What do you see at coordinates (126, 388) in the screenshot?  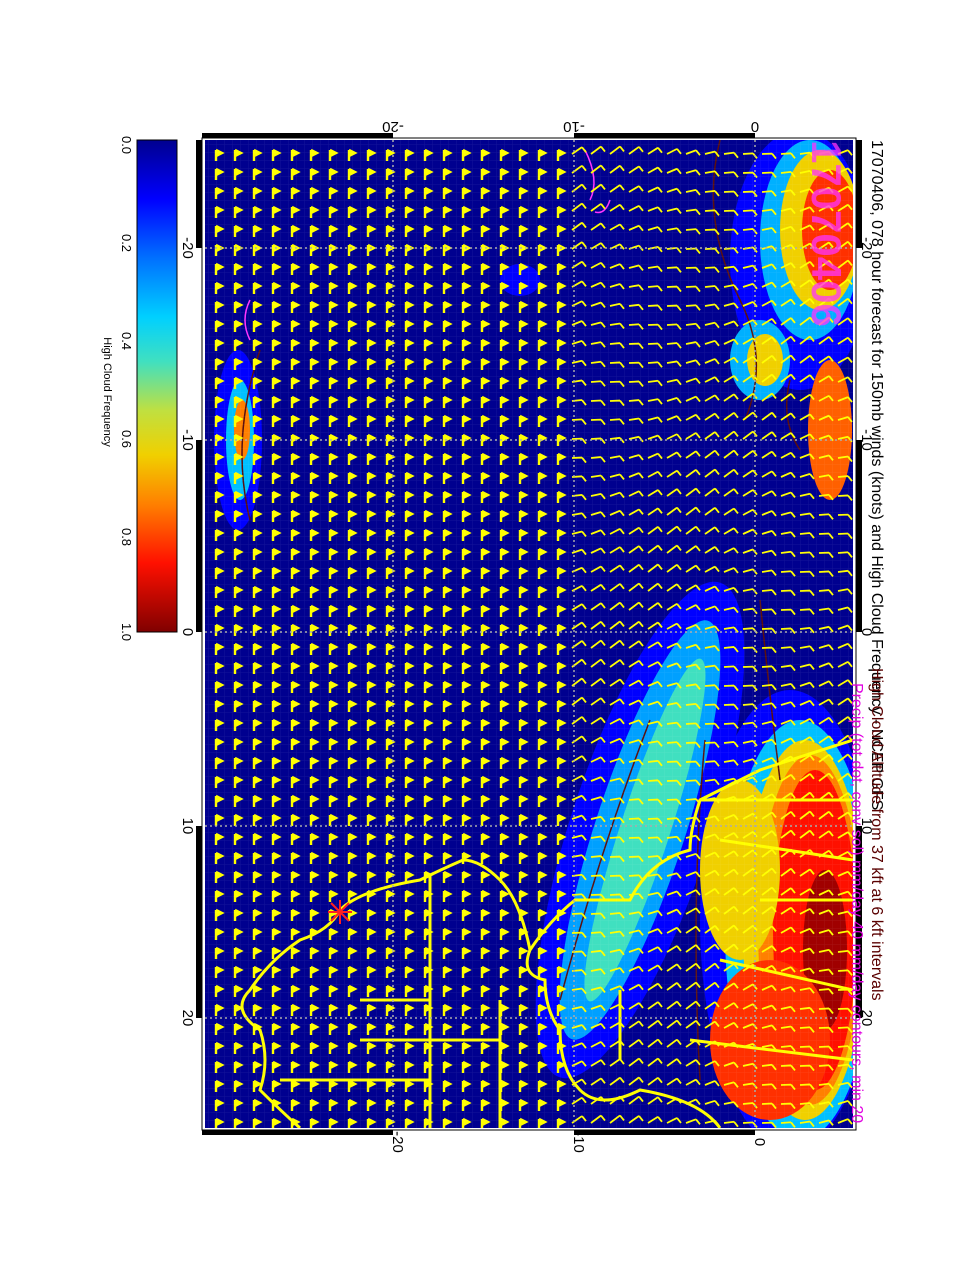 I see `colorbar-ticks: 0.0 0.2 0.4 0.6 0.8 1.0` at bounding box center [126, 388].